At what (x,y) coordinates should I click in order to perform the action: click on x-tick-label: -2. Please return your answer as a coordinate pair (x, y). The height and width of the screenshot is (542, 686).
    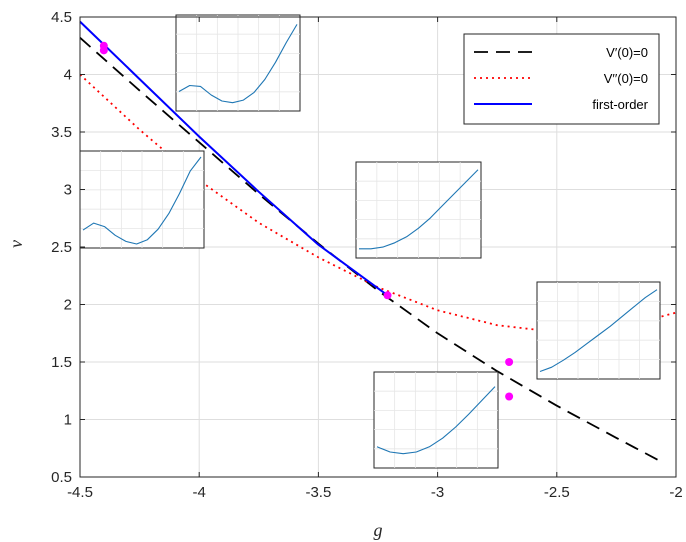
    Looking at the image, I should click on (675, 492).